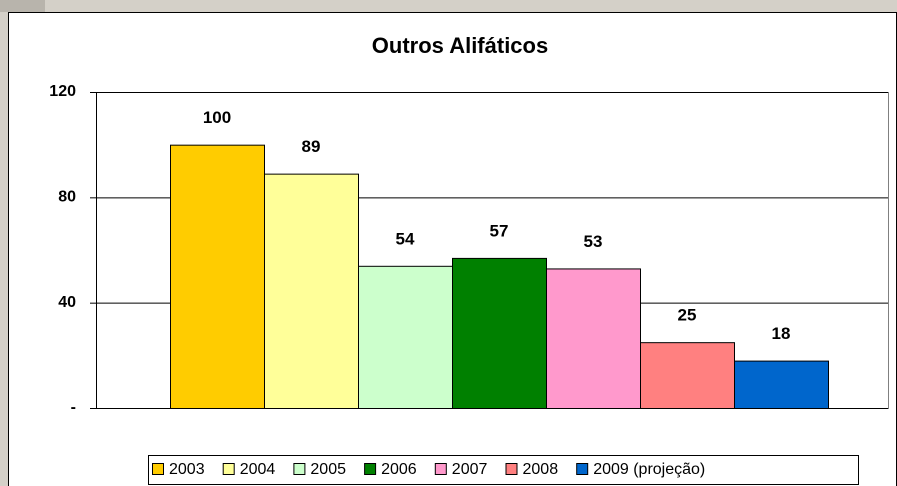 The height and width of the screenshot is (486, 897). Describe the element at coordinates (405, 238) in the screenshot. I see `data-label: 54` at that location.